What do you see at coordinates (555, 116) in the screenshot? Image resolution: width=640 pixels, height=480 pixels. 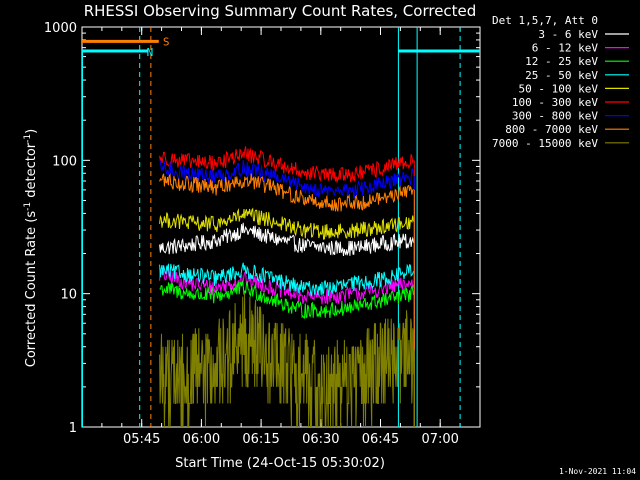 I see `legend-label: 300 - 800 keV` at bounding box center [555, 116].